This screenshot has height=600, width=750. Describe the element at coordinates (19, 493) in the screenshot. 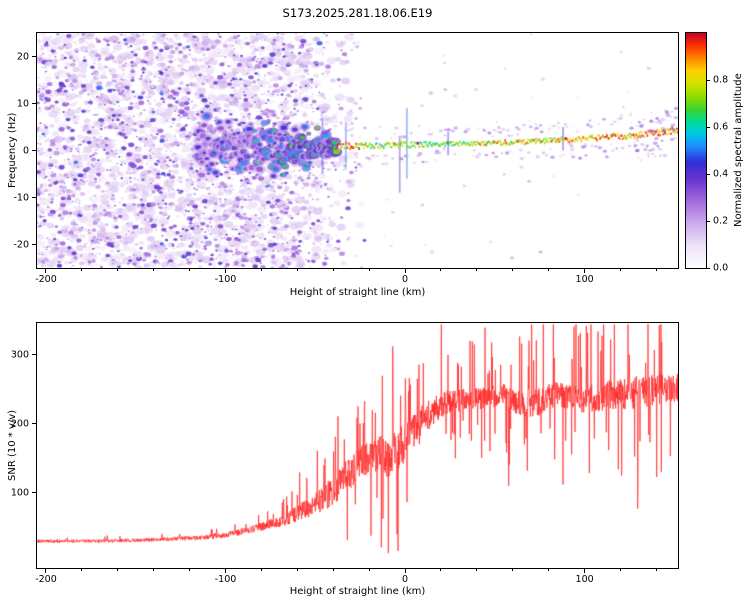

I see `y-tick-label: 100` at that location.